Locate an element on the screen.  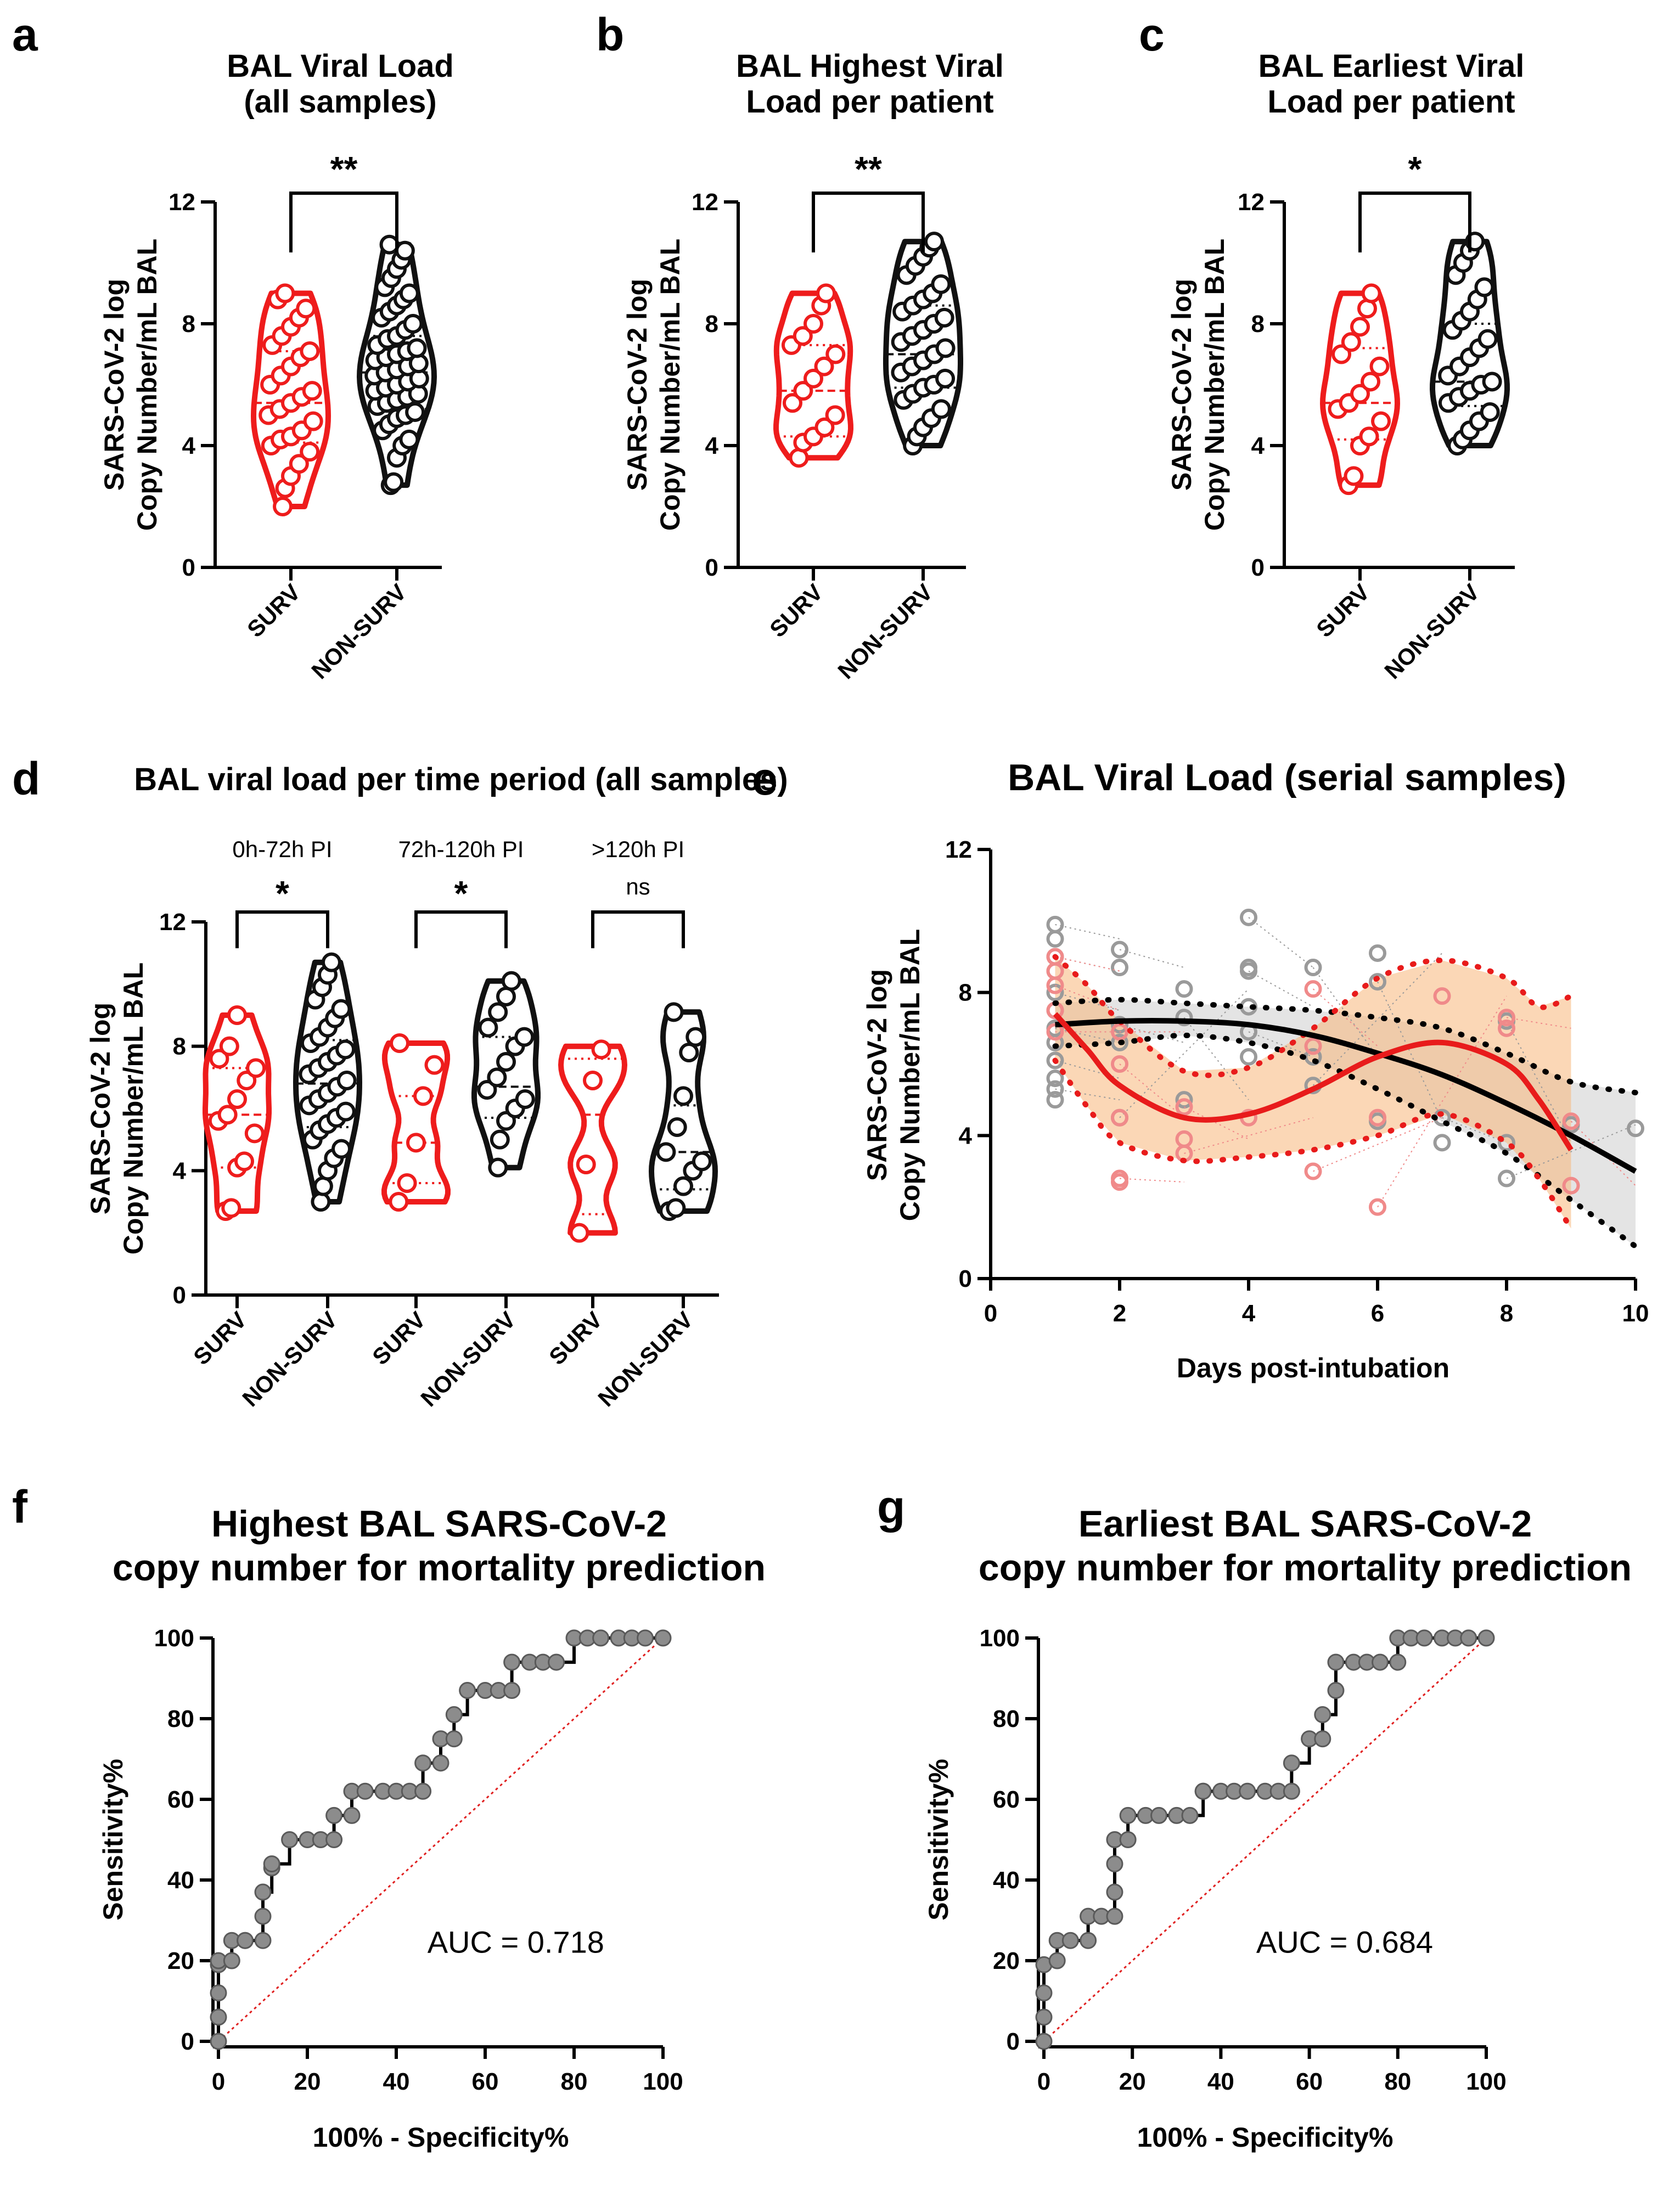
x-tick-label: 60 is located at coordinates (1309, 2082).